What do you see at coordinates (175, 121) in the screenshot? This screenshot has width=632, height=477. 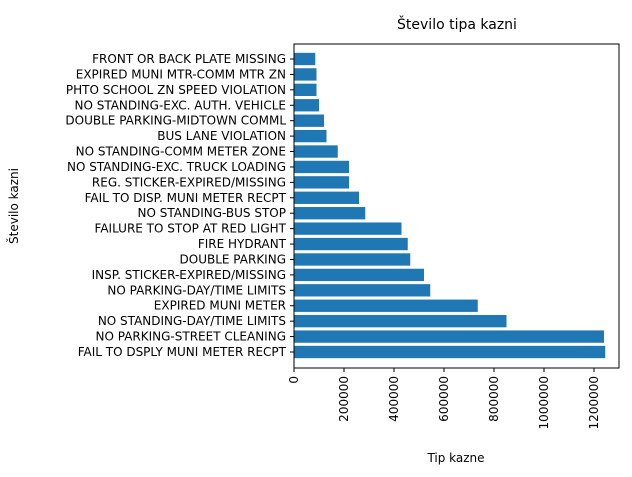 I see `y-tick-label: DOUBLE PARKING-MIDTOWN COMML` at bounding box center [175, 121].